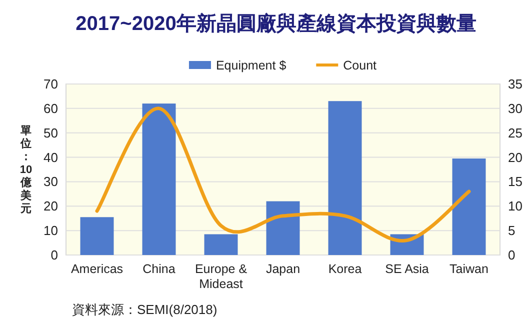  What do you see at coordinates (54, 255) in the screenshot?
I see `y-tick-label: 0` at bounding box center [54, 255].